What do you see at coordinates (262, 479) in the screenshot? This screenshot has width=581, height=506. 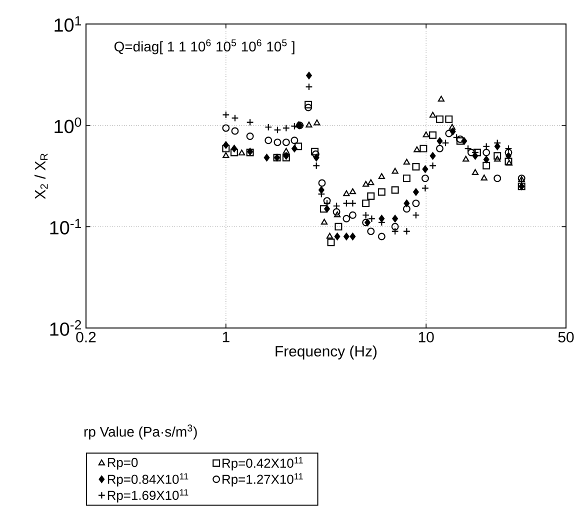 I see `legend-label: Rp=1.27X10$^{11}$` at bounding box center [262, 479].